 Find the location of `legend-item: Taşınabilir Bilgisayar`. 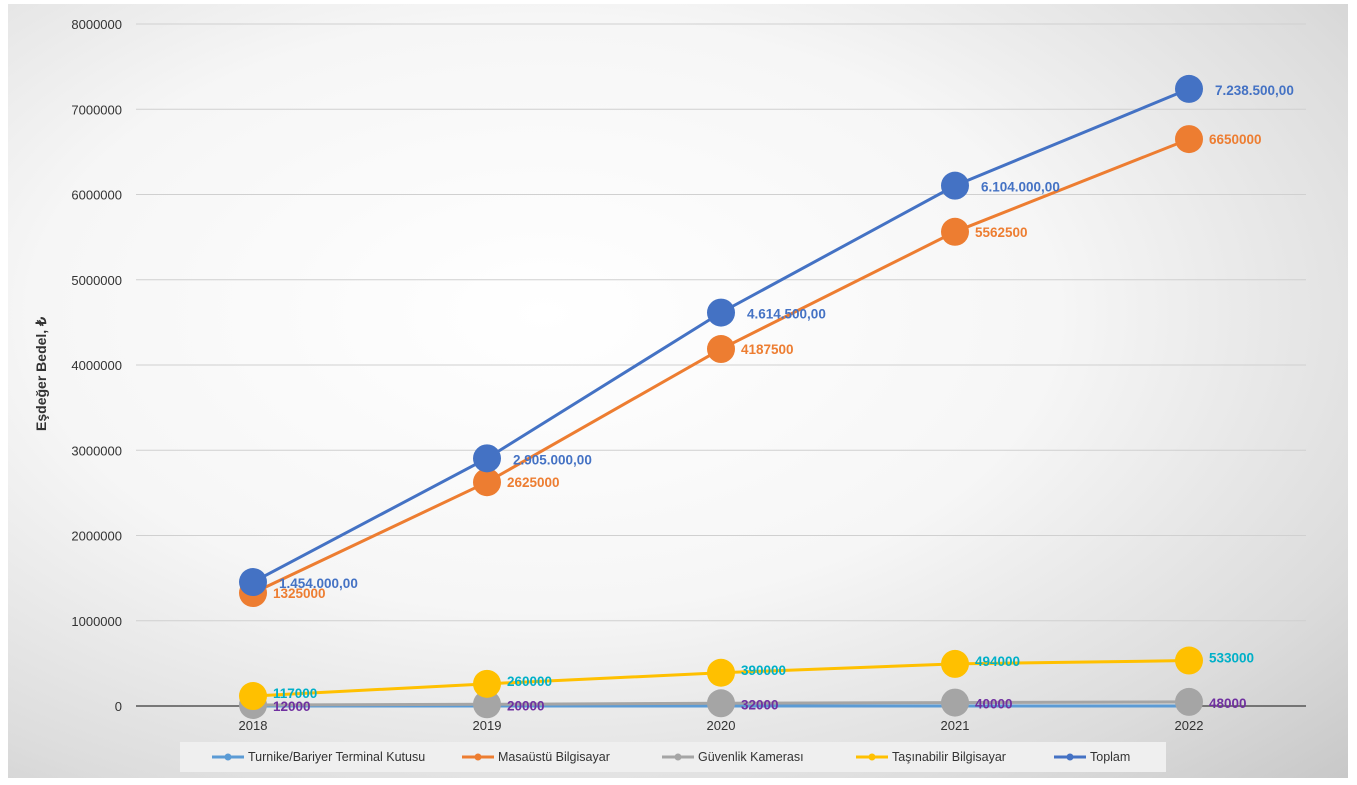

legend-item: Taşınabilir Bilgisayar is located at coordinates (931, 757).